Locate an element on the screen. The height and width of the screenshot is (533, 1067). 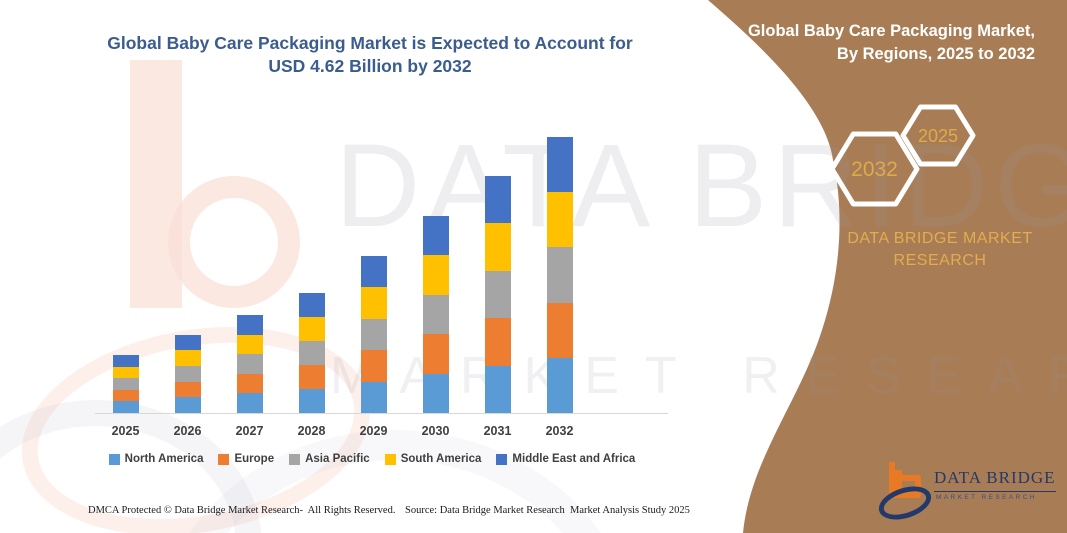
legend-label: South America is located at coordinates (441, 459).